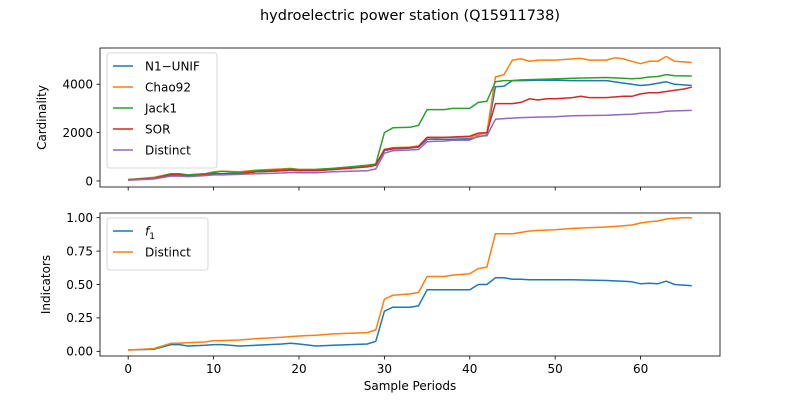  What do you see at coordinates (42, 117) in the screenshot?
I see `y-axis-label: Cardinality` at bounding box center [42, 117].